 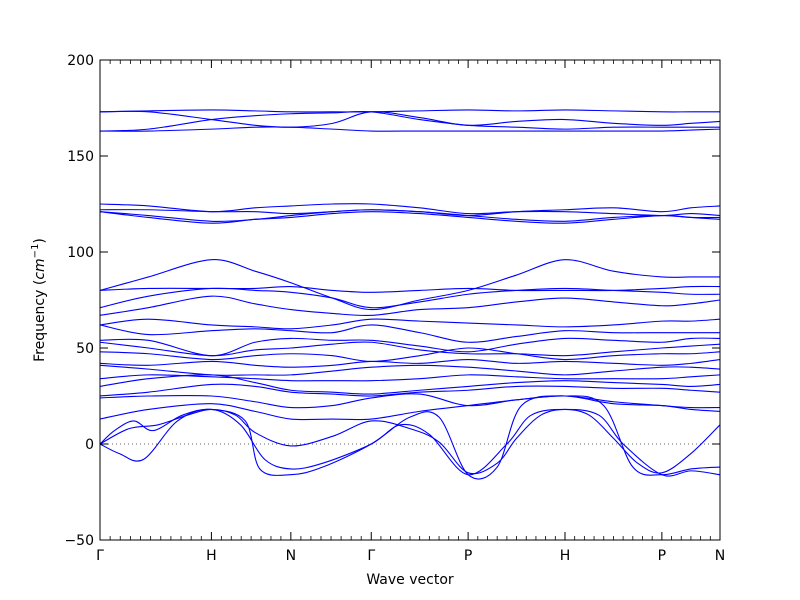 I want to click on y-tick-label: 50, so click(x=85, y=349).